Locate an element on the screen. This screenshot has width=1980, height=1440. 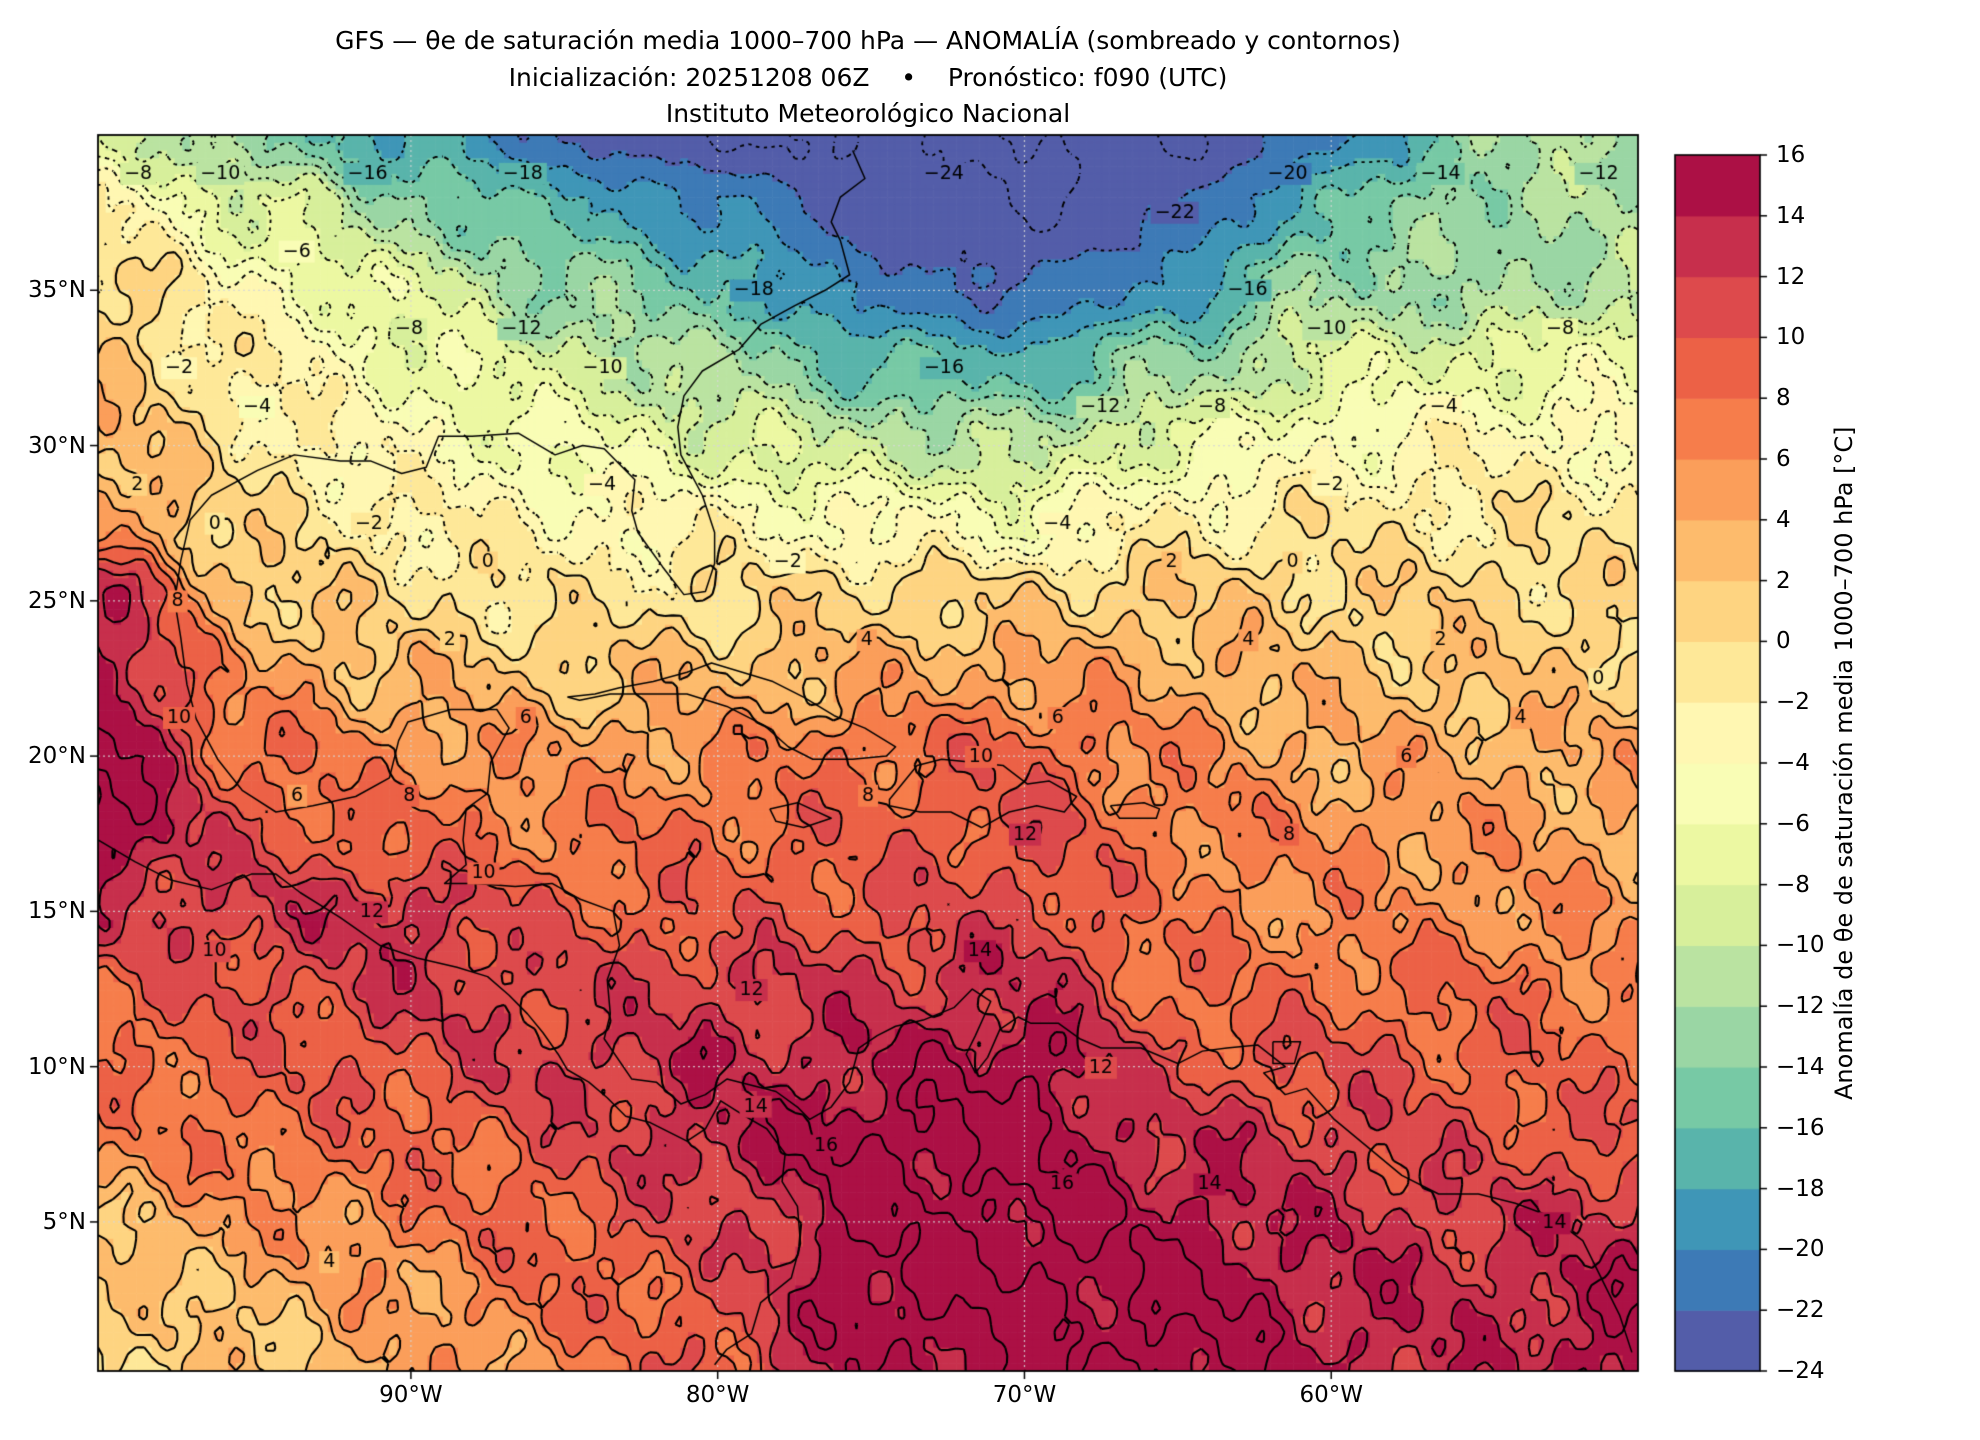
x-axis-tick-label: 60°W is located at coordinates (1331, 1395).